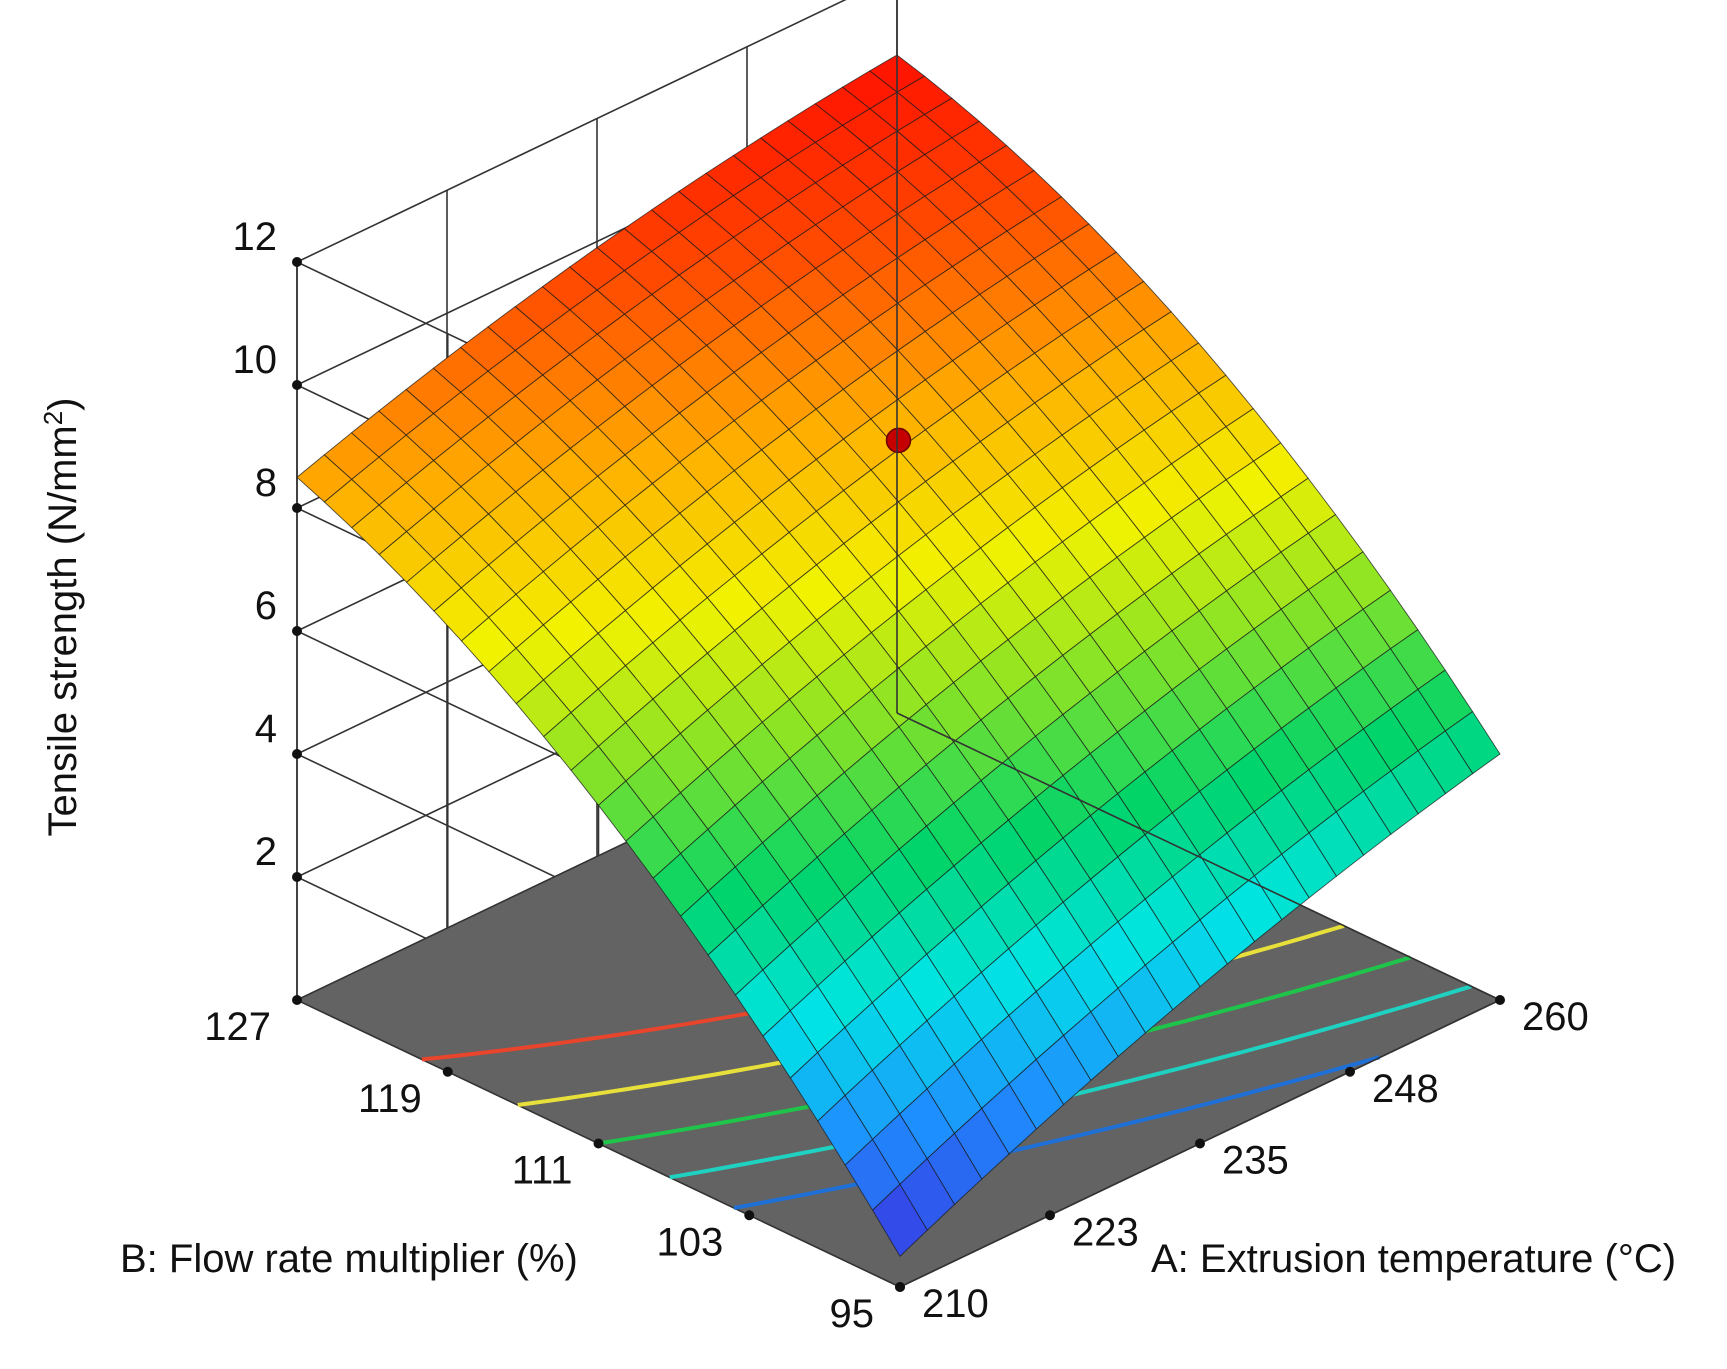 The height and width of the screenshot is (1369, 1727). What do you see at coordinates (1255, 1161) in the screenshot?
I see `x-tick-label: 235` at bounding box center [1255, 1161].